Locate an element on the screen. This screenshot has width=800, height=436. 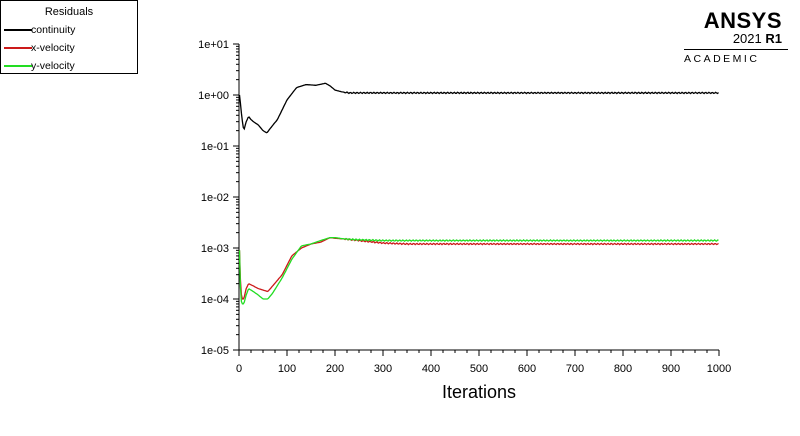
logo-divider is located at coordinates (736, 49).